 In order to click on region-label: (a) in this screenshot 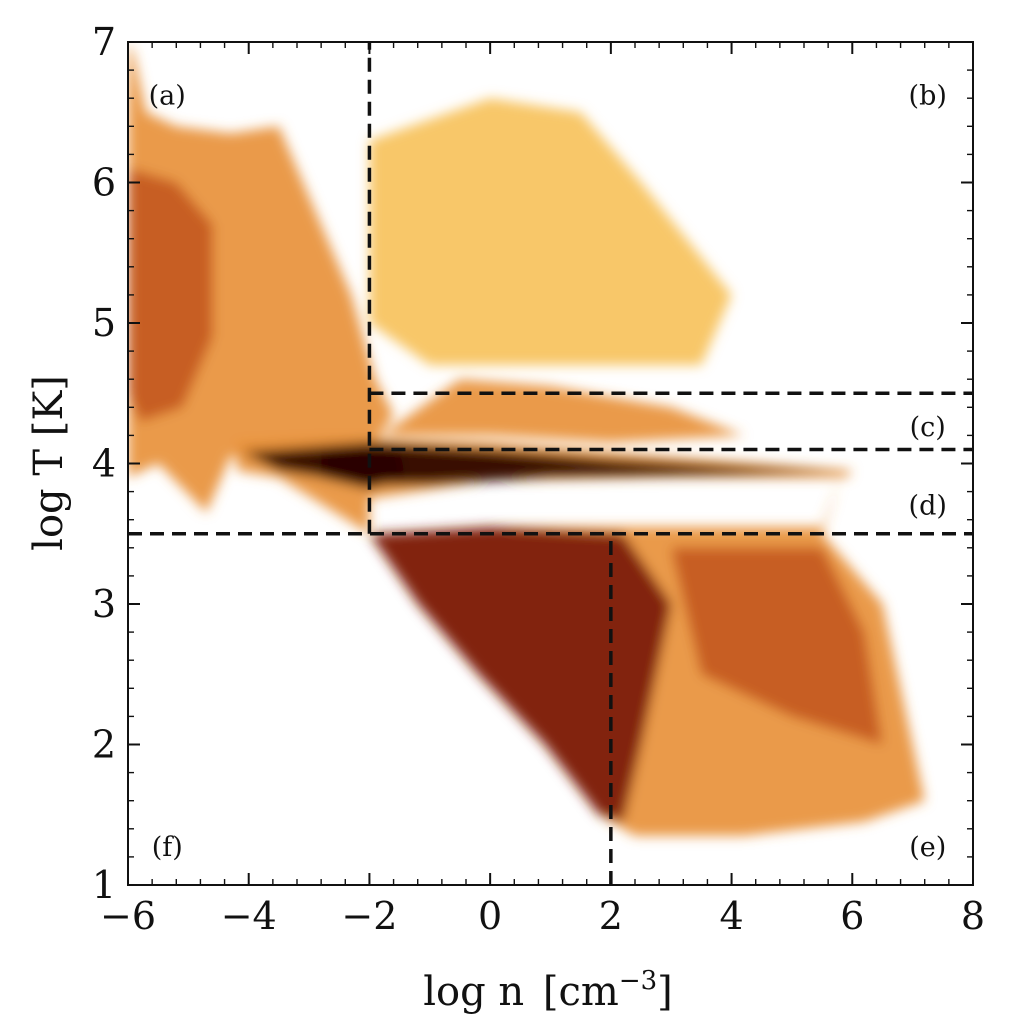, I will do `click(167, 95)`.